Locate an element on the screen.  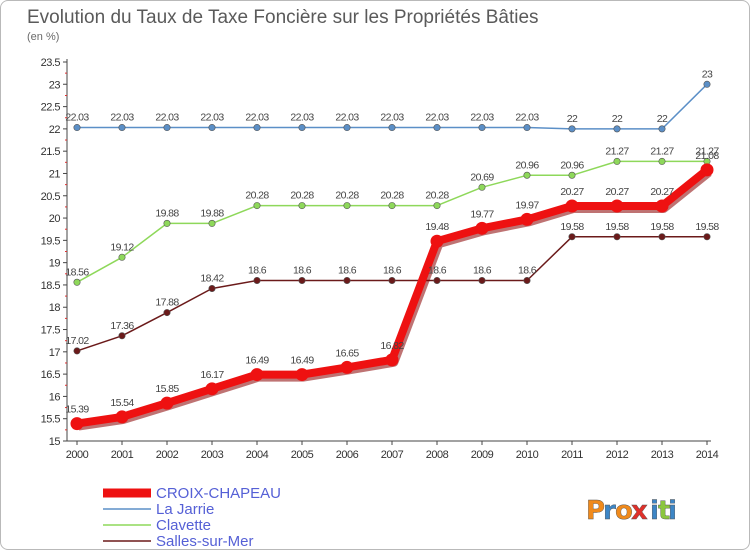
y-tick-label: 21 is located at coordinates (55, 174).